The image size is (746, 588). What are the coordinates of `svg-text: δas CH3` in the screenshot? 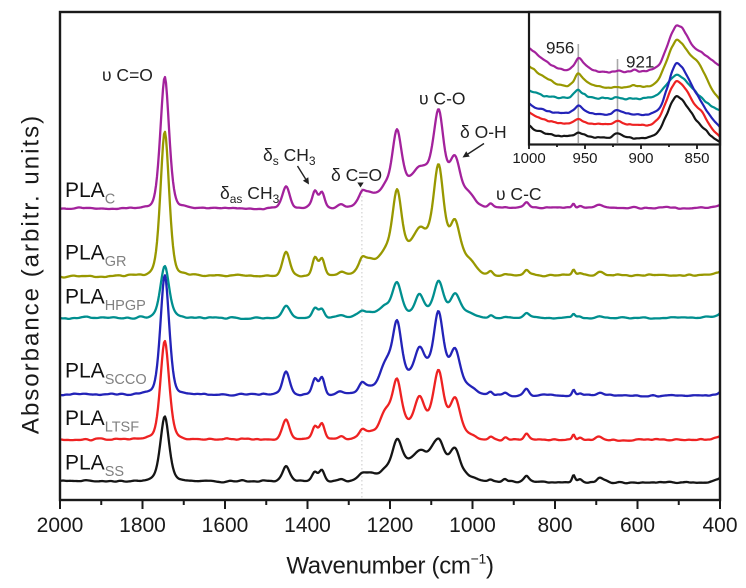 It's located at (250, 194).